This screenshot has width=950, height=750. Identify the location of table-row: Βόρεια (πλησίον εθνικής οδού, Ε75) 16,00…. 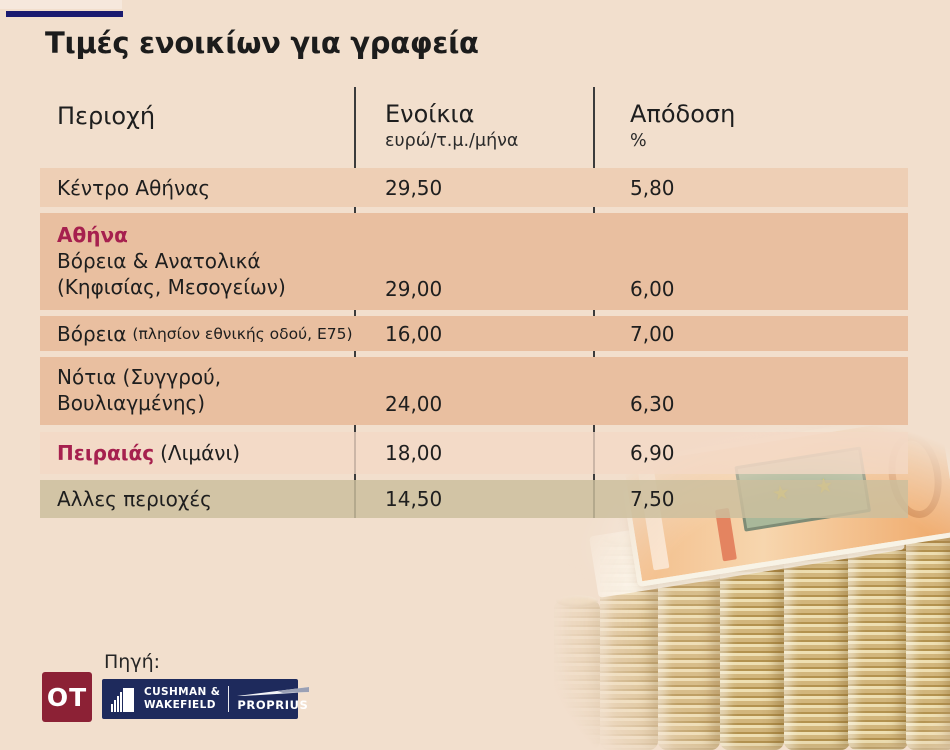
(474, 333).